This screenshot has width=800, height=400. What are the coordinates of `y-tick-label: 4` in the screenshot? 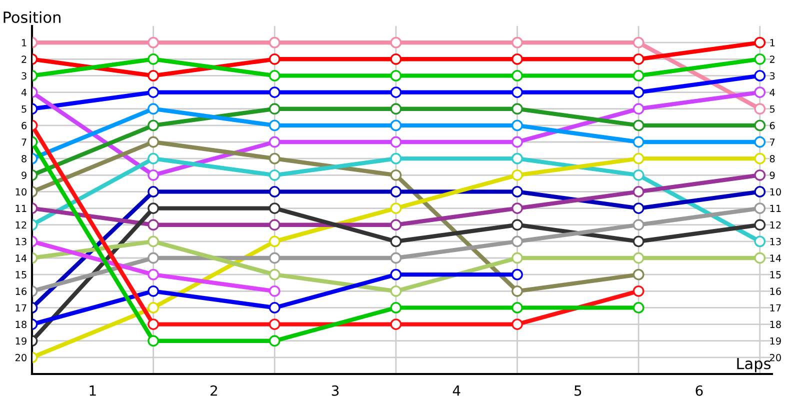 It's located at (24, 92).